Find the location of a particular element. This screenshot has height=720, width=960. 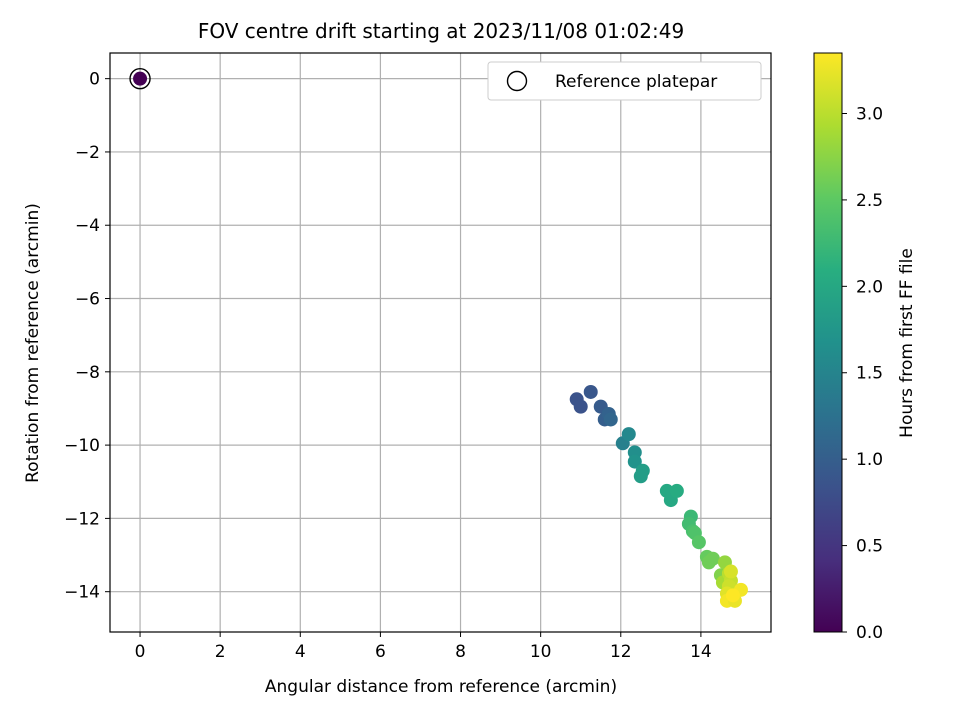

reference-point-dot is located at coordinates (140, 78).